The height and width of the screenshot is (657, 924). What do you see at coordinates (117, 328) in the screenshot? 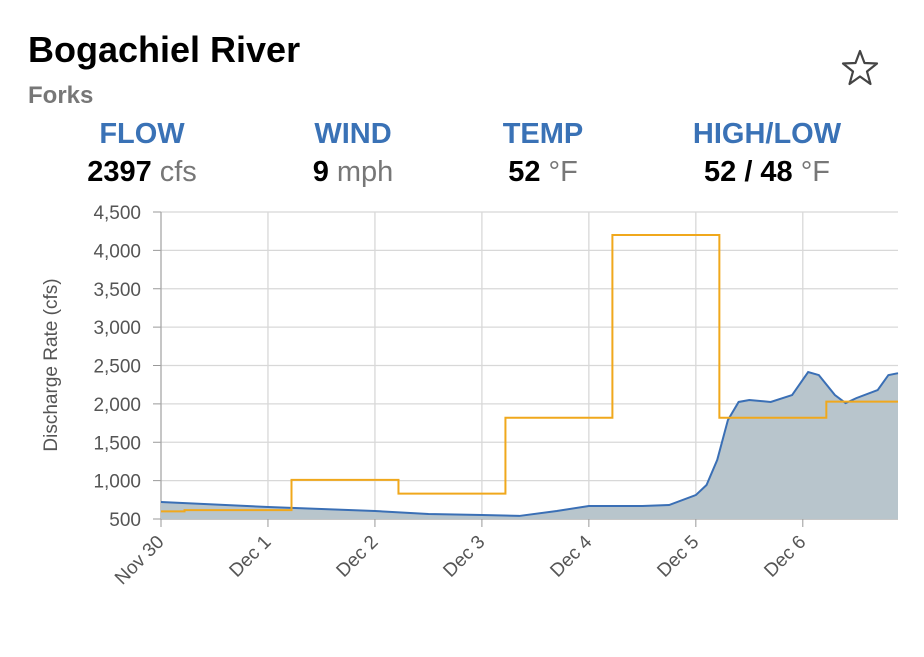
I see `y-tick-label: 3,000` at bounding box center [117, 328].